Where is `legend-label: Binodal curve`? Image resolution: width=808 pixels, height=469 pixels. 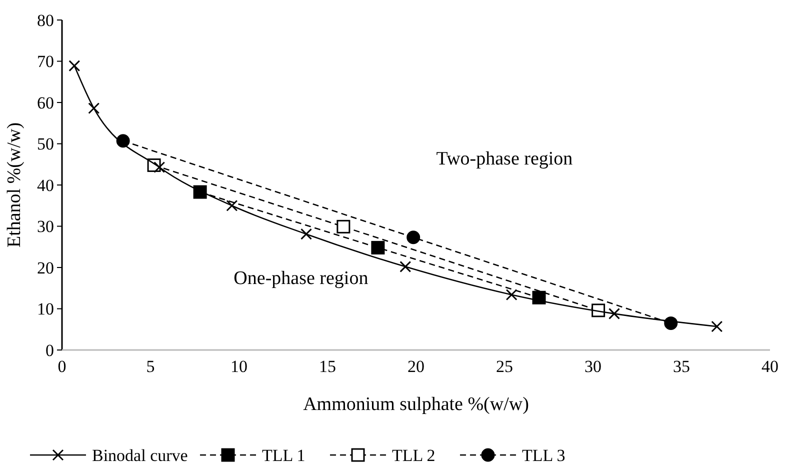 legend-label: Binodal curve is located at coordinates (140, 455).